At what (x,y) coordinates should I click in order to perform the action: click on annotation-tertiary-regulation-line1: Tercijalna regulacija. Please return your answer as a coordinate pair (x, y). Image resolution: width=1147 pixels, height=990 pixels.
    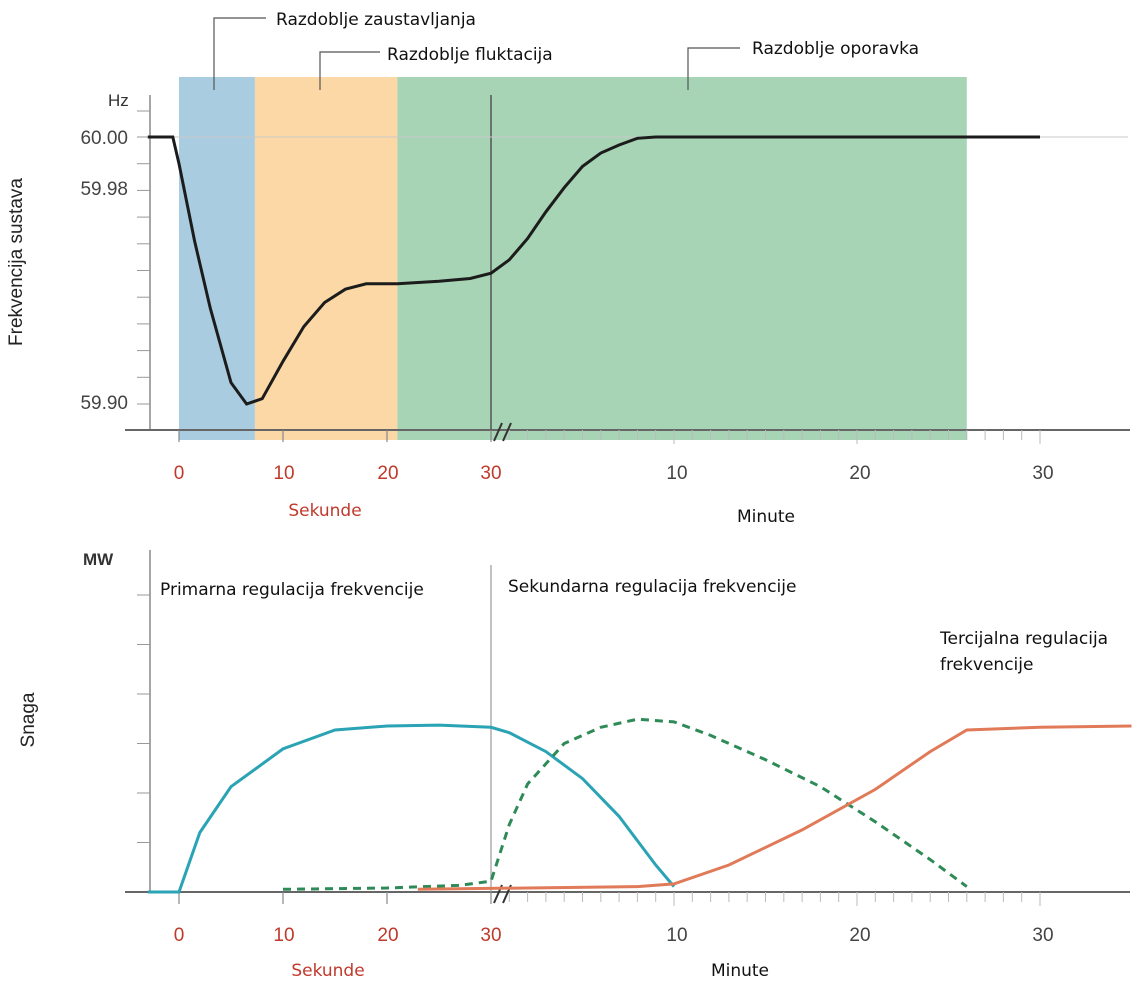
    Looking at the image, I should click on (1023, 639).